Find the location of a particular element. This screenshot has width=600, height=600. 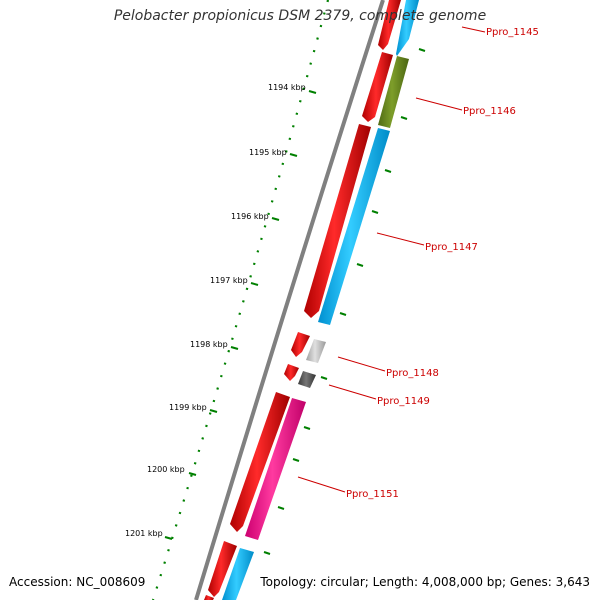

ruler-label: 1197 kbp is located at coordinates (229, 280).